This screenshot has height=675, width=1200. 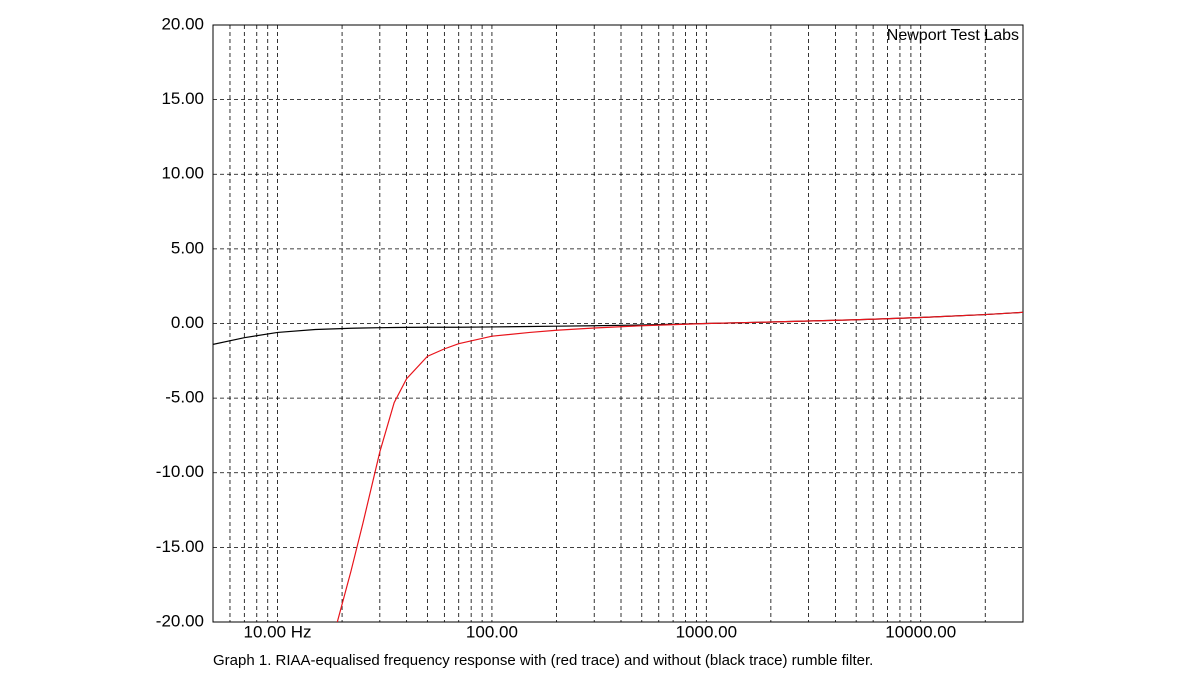 I want to click on y-tick-label: 15.00, so click(x=182, y=98).